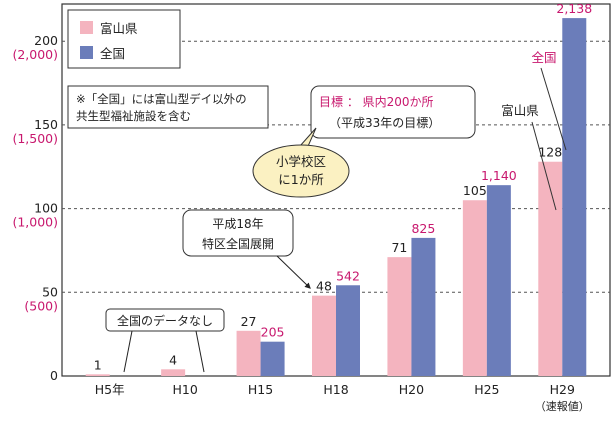 The height and width of the screenshot is (429, 616). Describe the element at coordinates (486, 389) in the screenshot. I see `x-tick-label: H25` at that location.